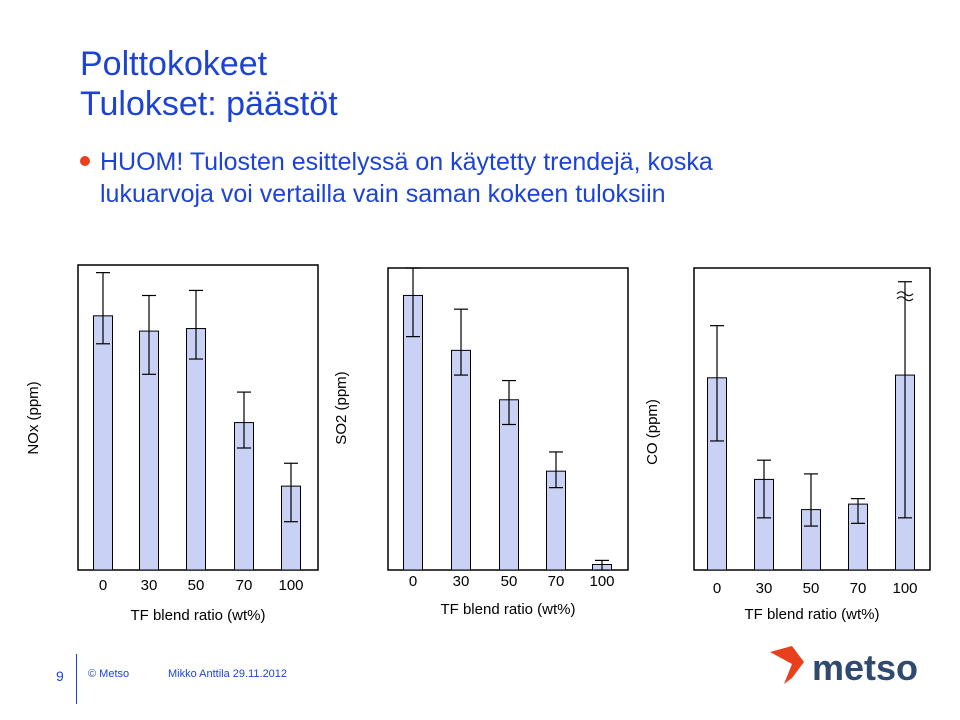 The height and width of the screenshot is (720, 960). I want to click on page-number: 9, so click(60, 676).